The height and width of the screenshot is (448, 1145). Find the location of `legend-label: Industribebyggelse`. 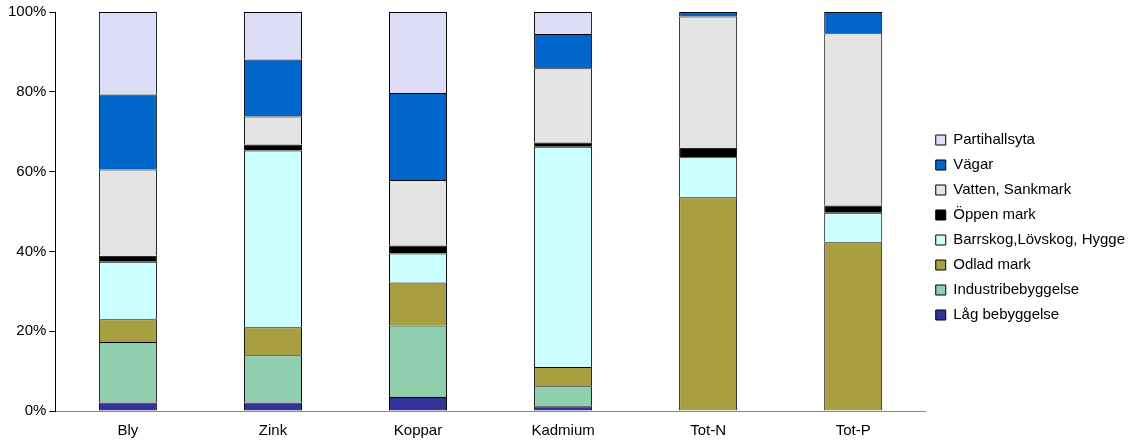

legend-label: Industribebyggelse is located at coordinates (1016, 289).